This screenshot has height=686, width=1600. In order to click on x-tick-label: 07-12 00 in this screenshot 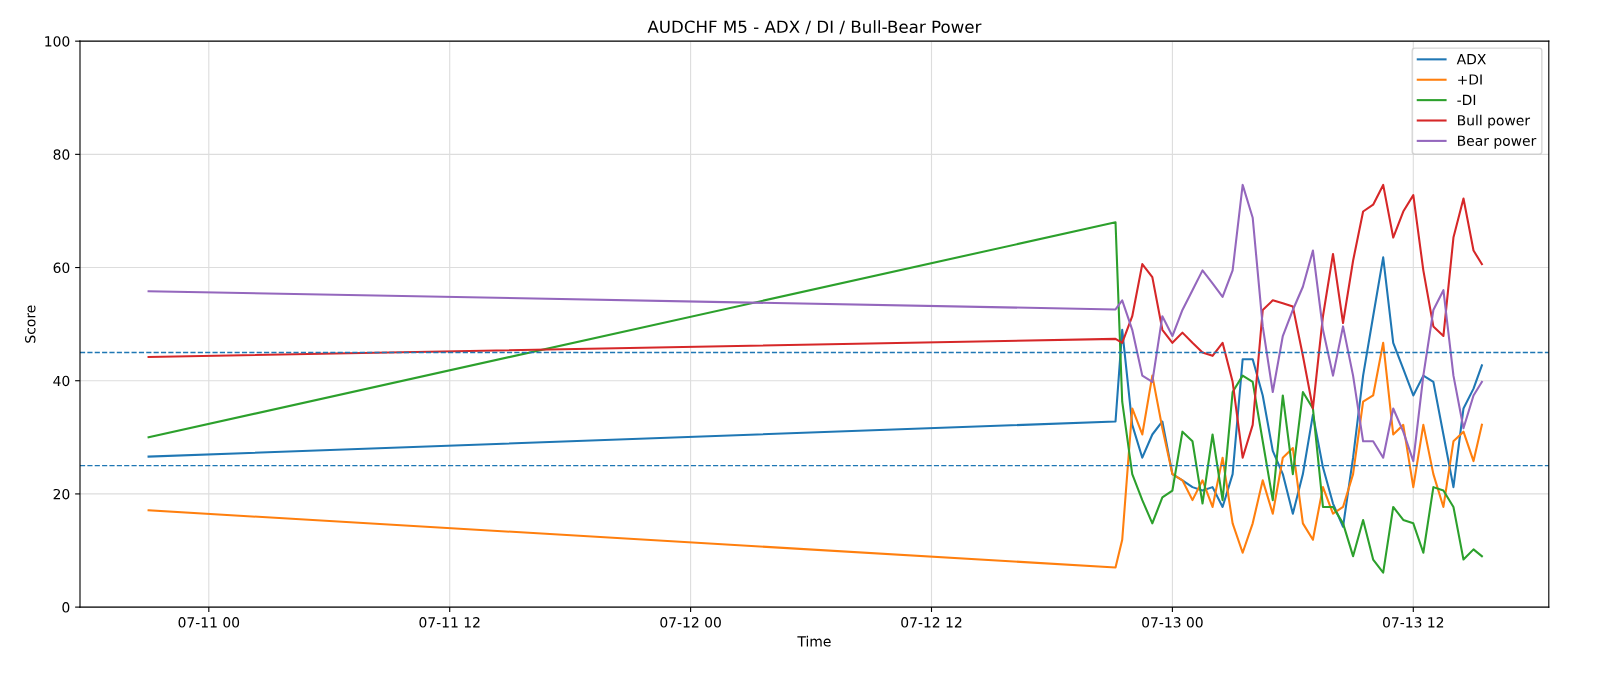, I will do `click(690, 622)`.